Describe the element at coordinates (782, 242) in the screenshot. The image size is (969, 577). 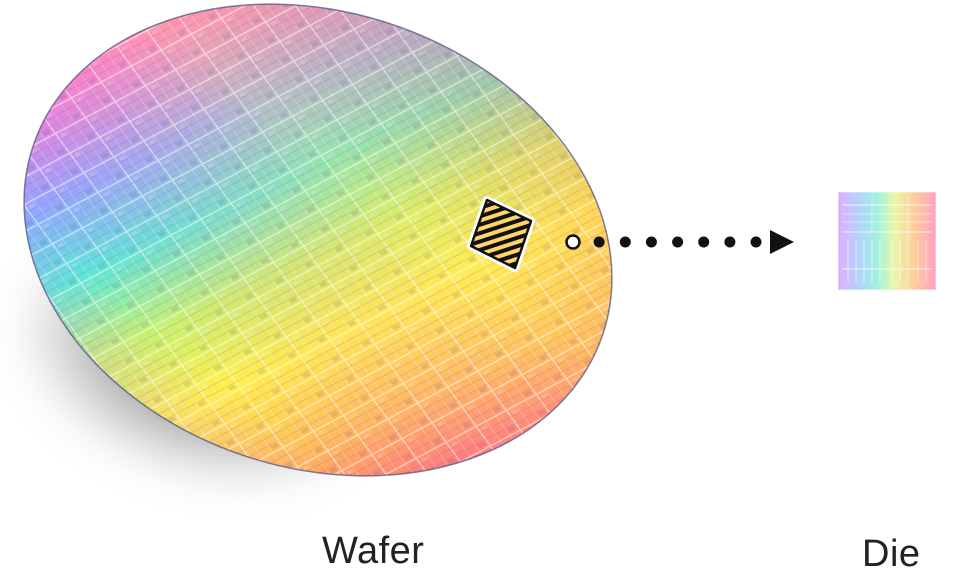
I see `arrow-head` at that location.